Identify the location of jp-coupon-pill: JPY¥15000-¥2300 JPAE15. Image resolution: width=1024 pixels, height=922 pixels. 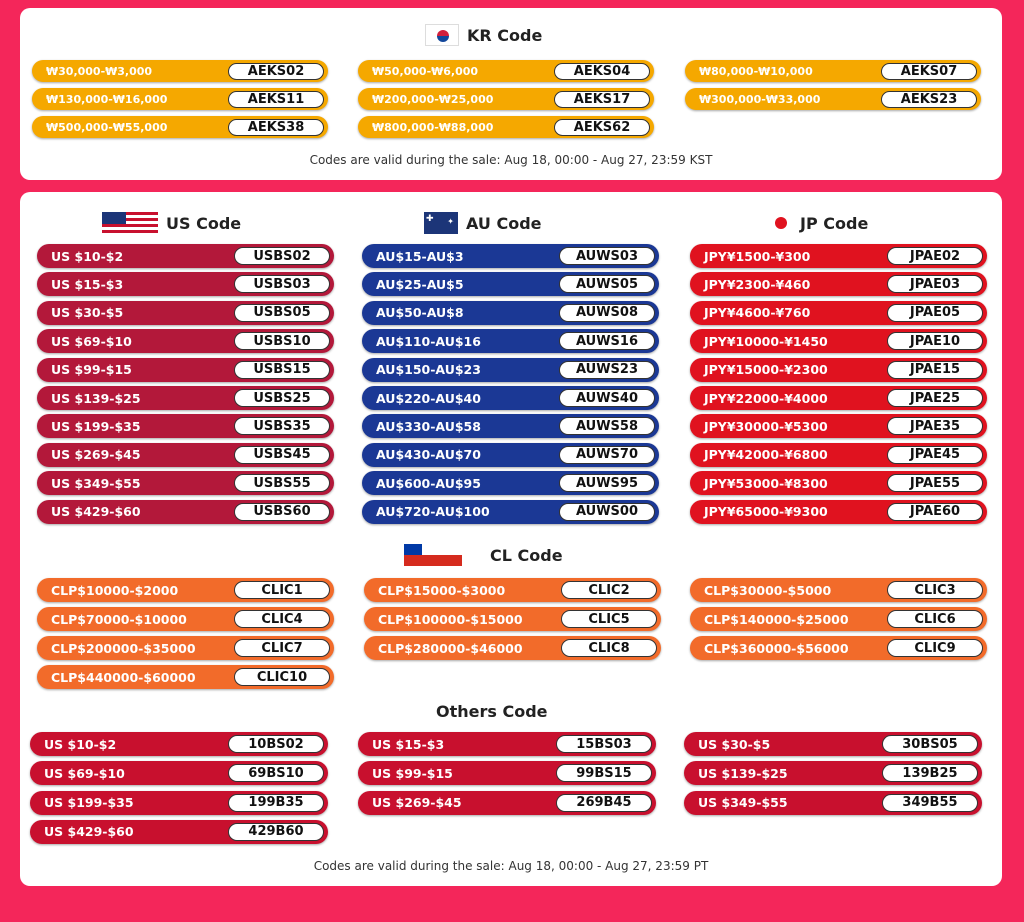
(838, 369).